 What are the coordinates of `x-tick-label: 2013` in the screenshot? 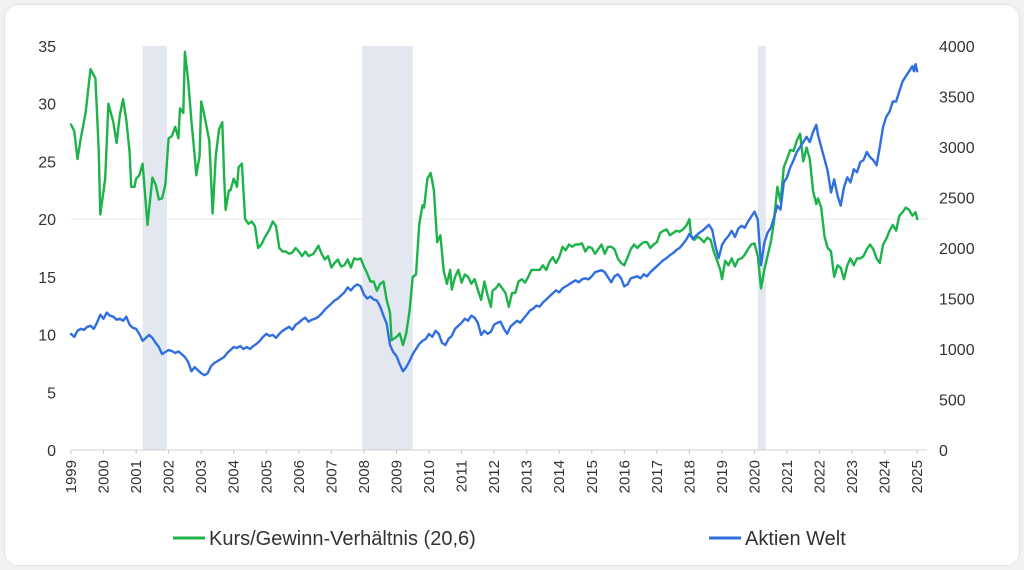 It's located at (527, 476).